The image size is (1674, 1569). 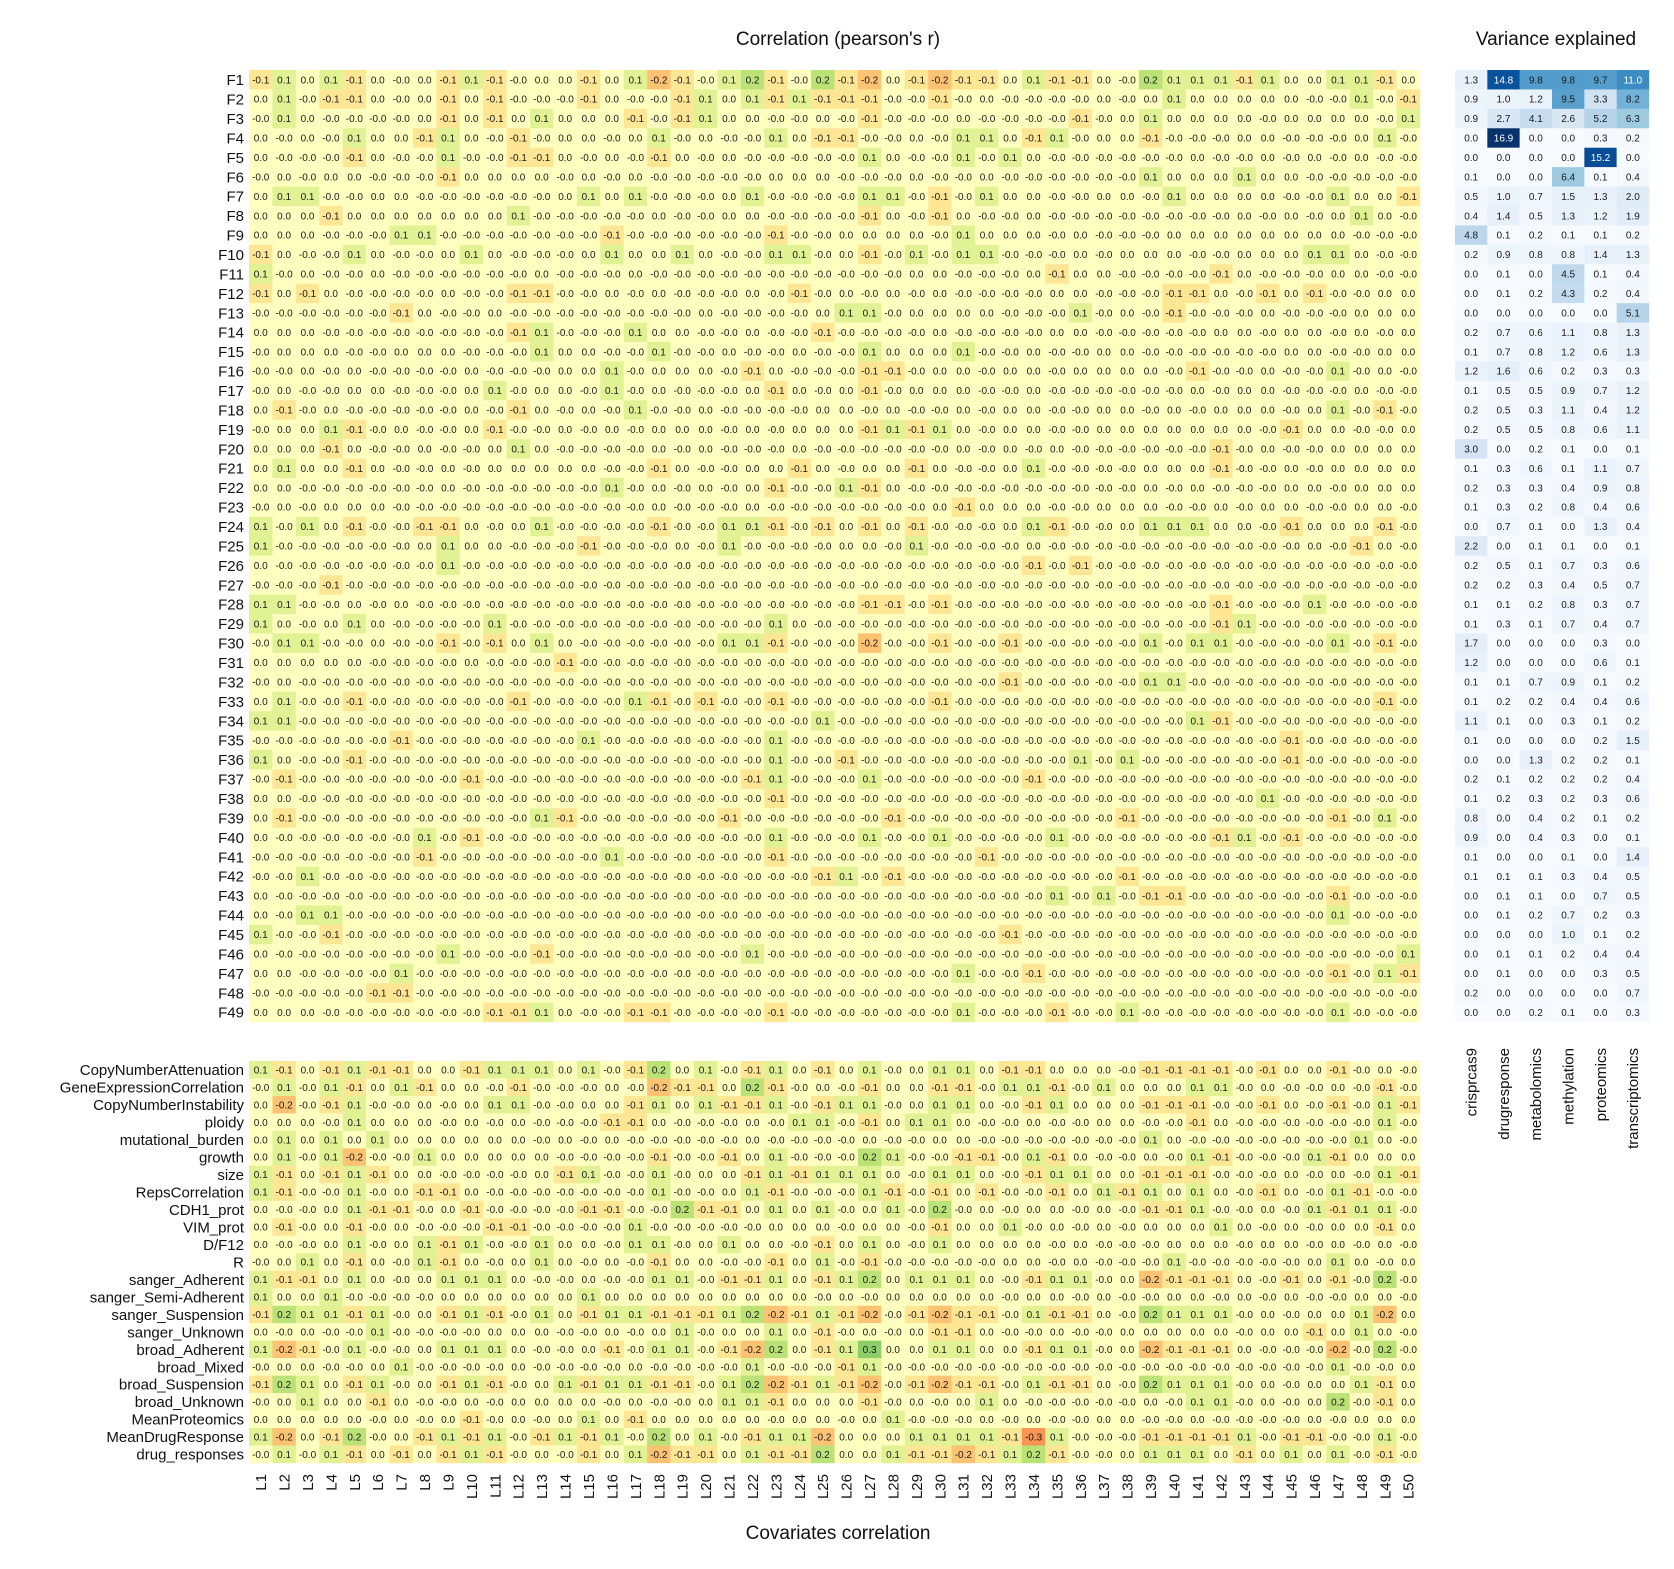 I want to click on row-label: F2, so click(x=235, y=100).